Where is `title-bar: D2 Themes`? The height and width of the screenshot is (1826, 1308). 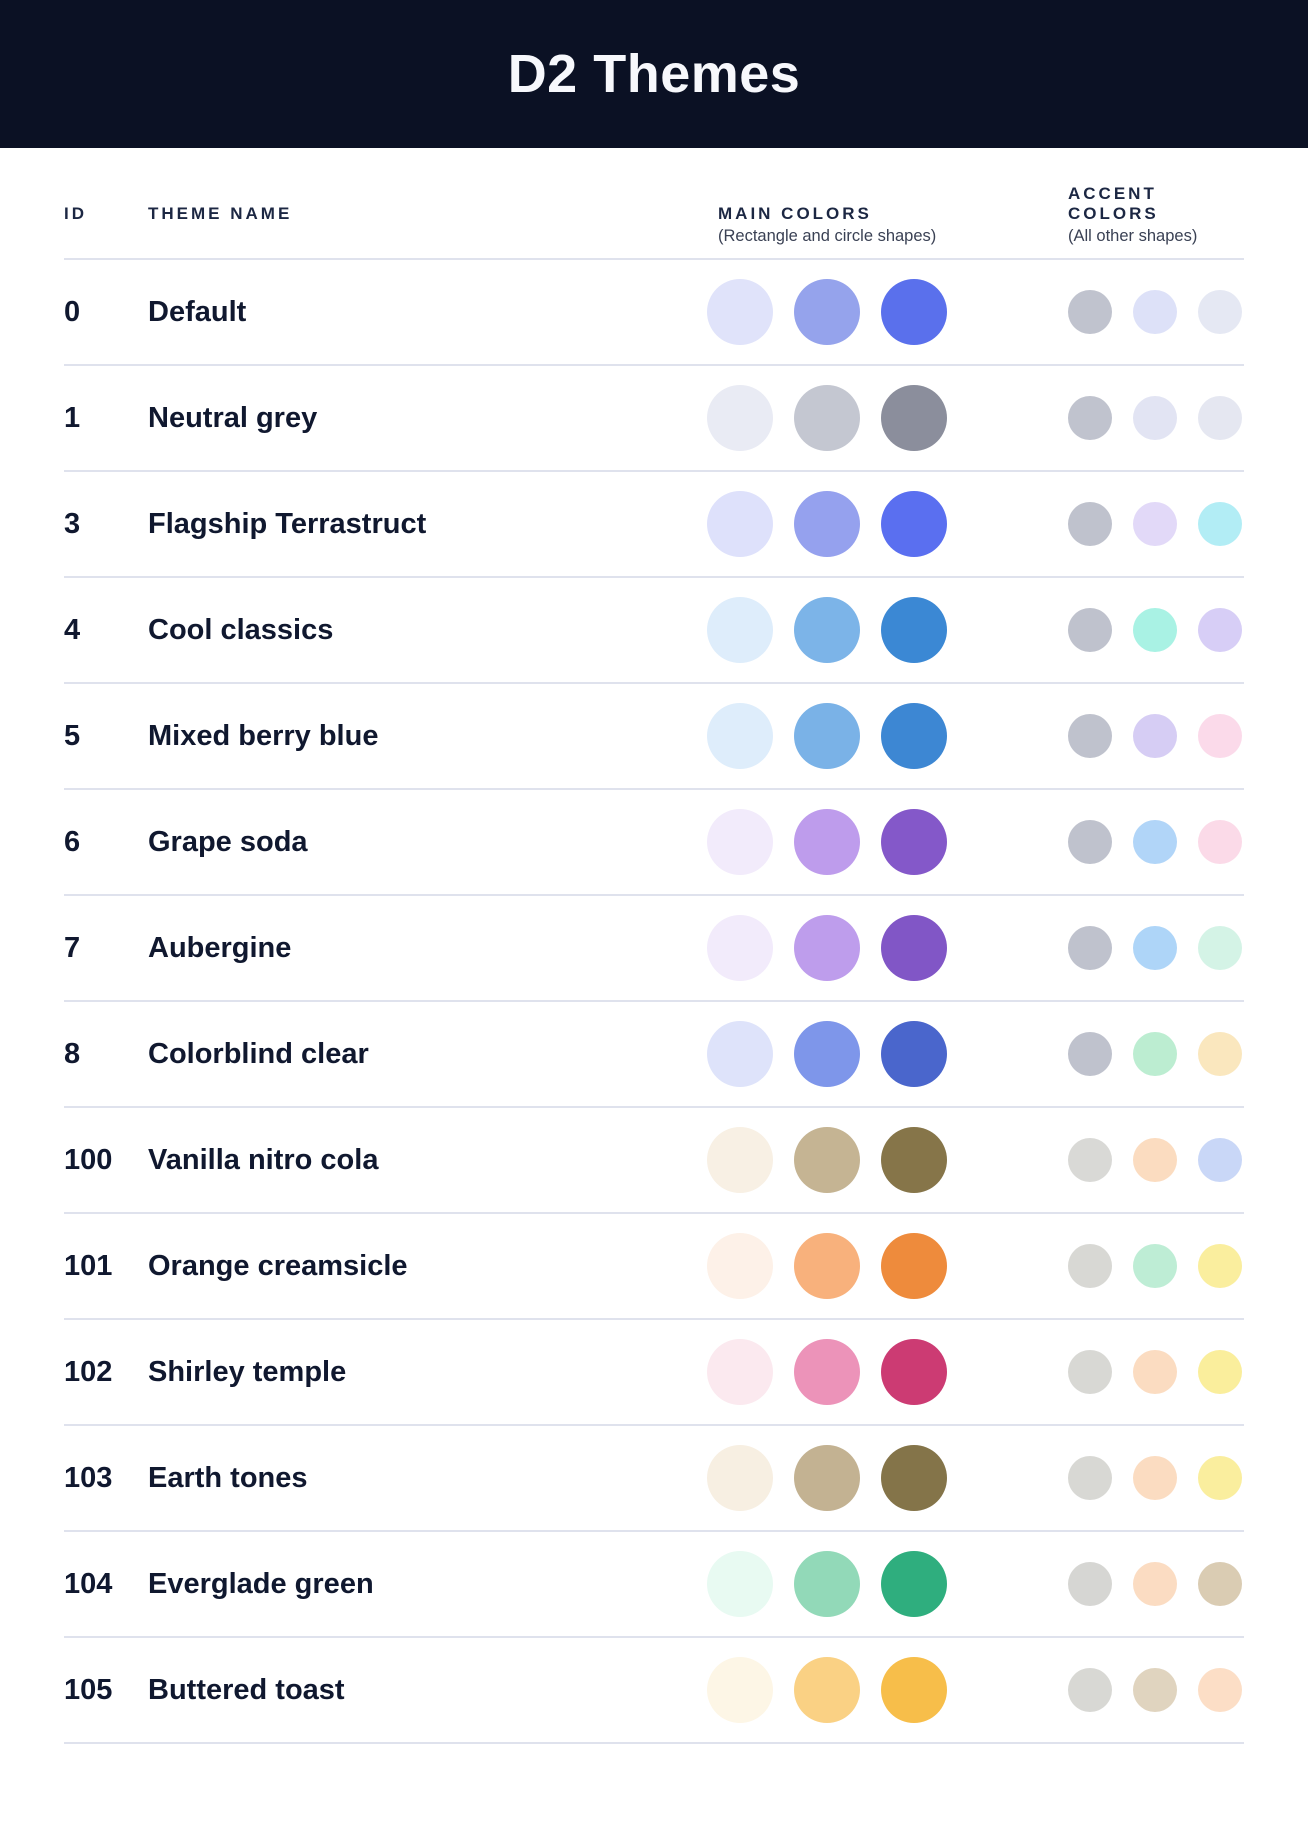
title-bar: D2 Themes is located at coordinates (654, 74).